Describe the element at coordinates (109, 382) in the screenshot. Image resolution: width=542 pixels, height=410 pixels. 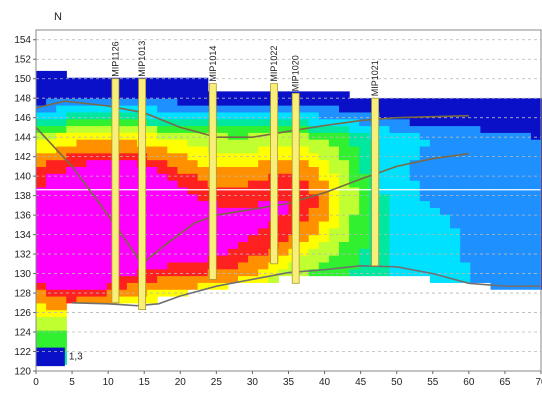
I see `x-tick-label: 10` at that location.